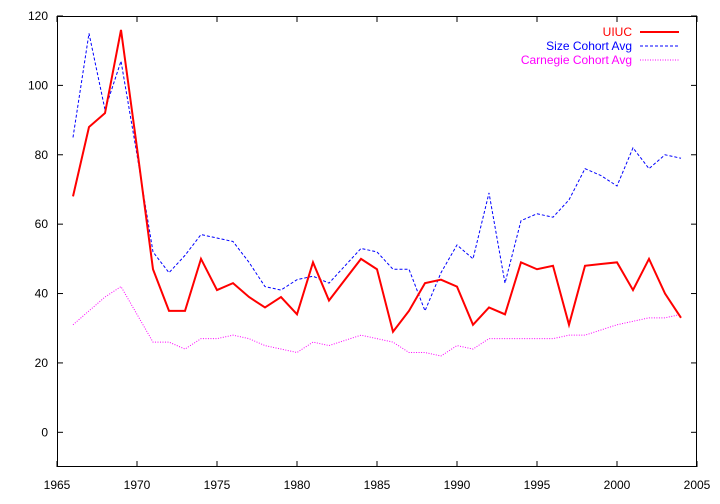 Image resolution: width=720 pixels, height=504 pixels. What do you see at coordinates (38, 16) in the screenshot?
I see `y-tick-label: 120` at bounding box center [38, 16].